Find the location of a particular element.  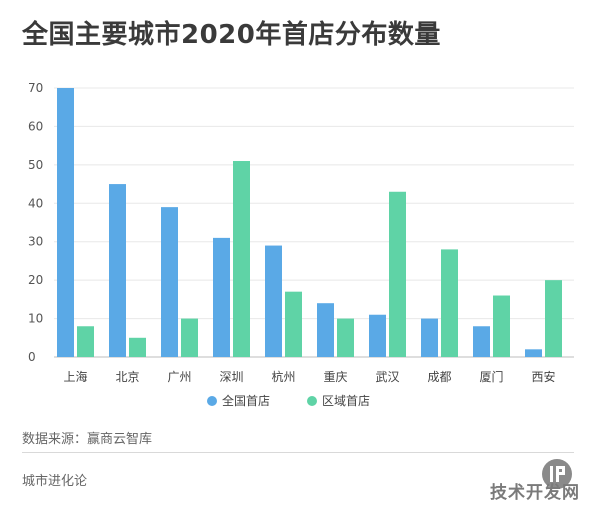

x-tick-label: 西安 is located at coordinates (543, 376).